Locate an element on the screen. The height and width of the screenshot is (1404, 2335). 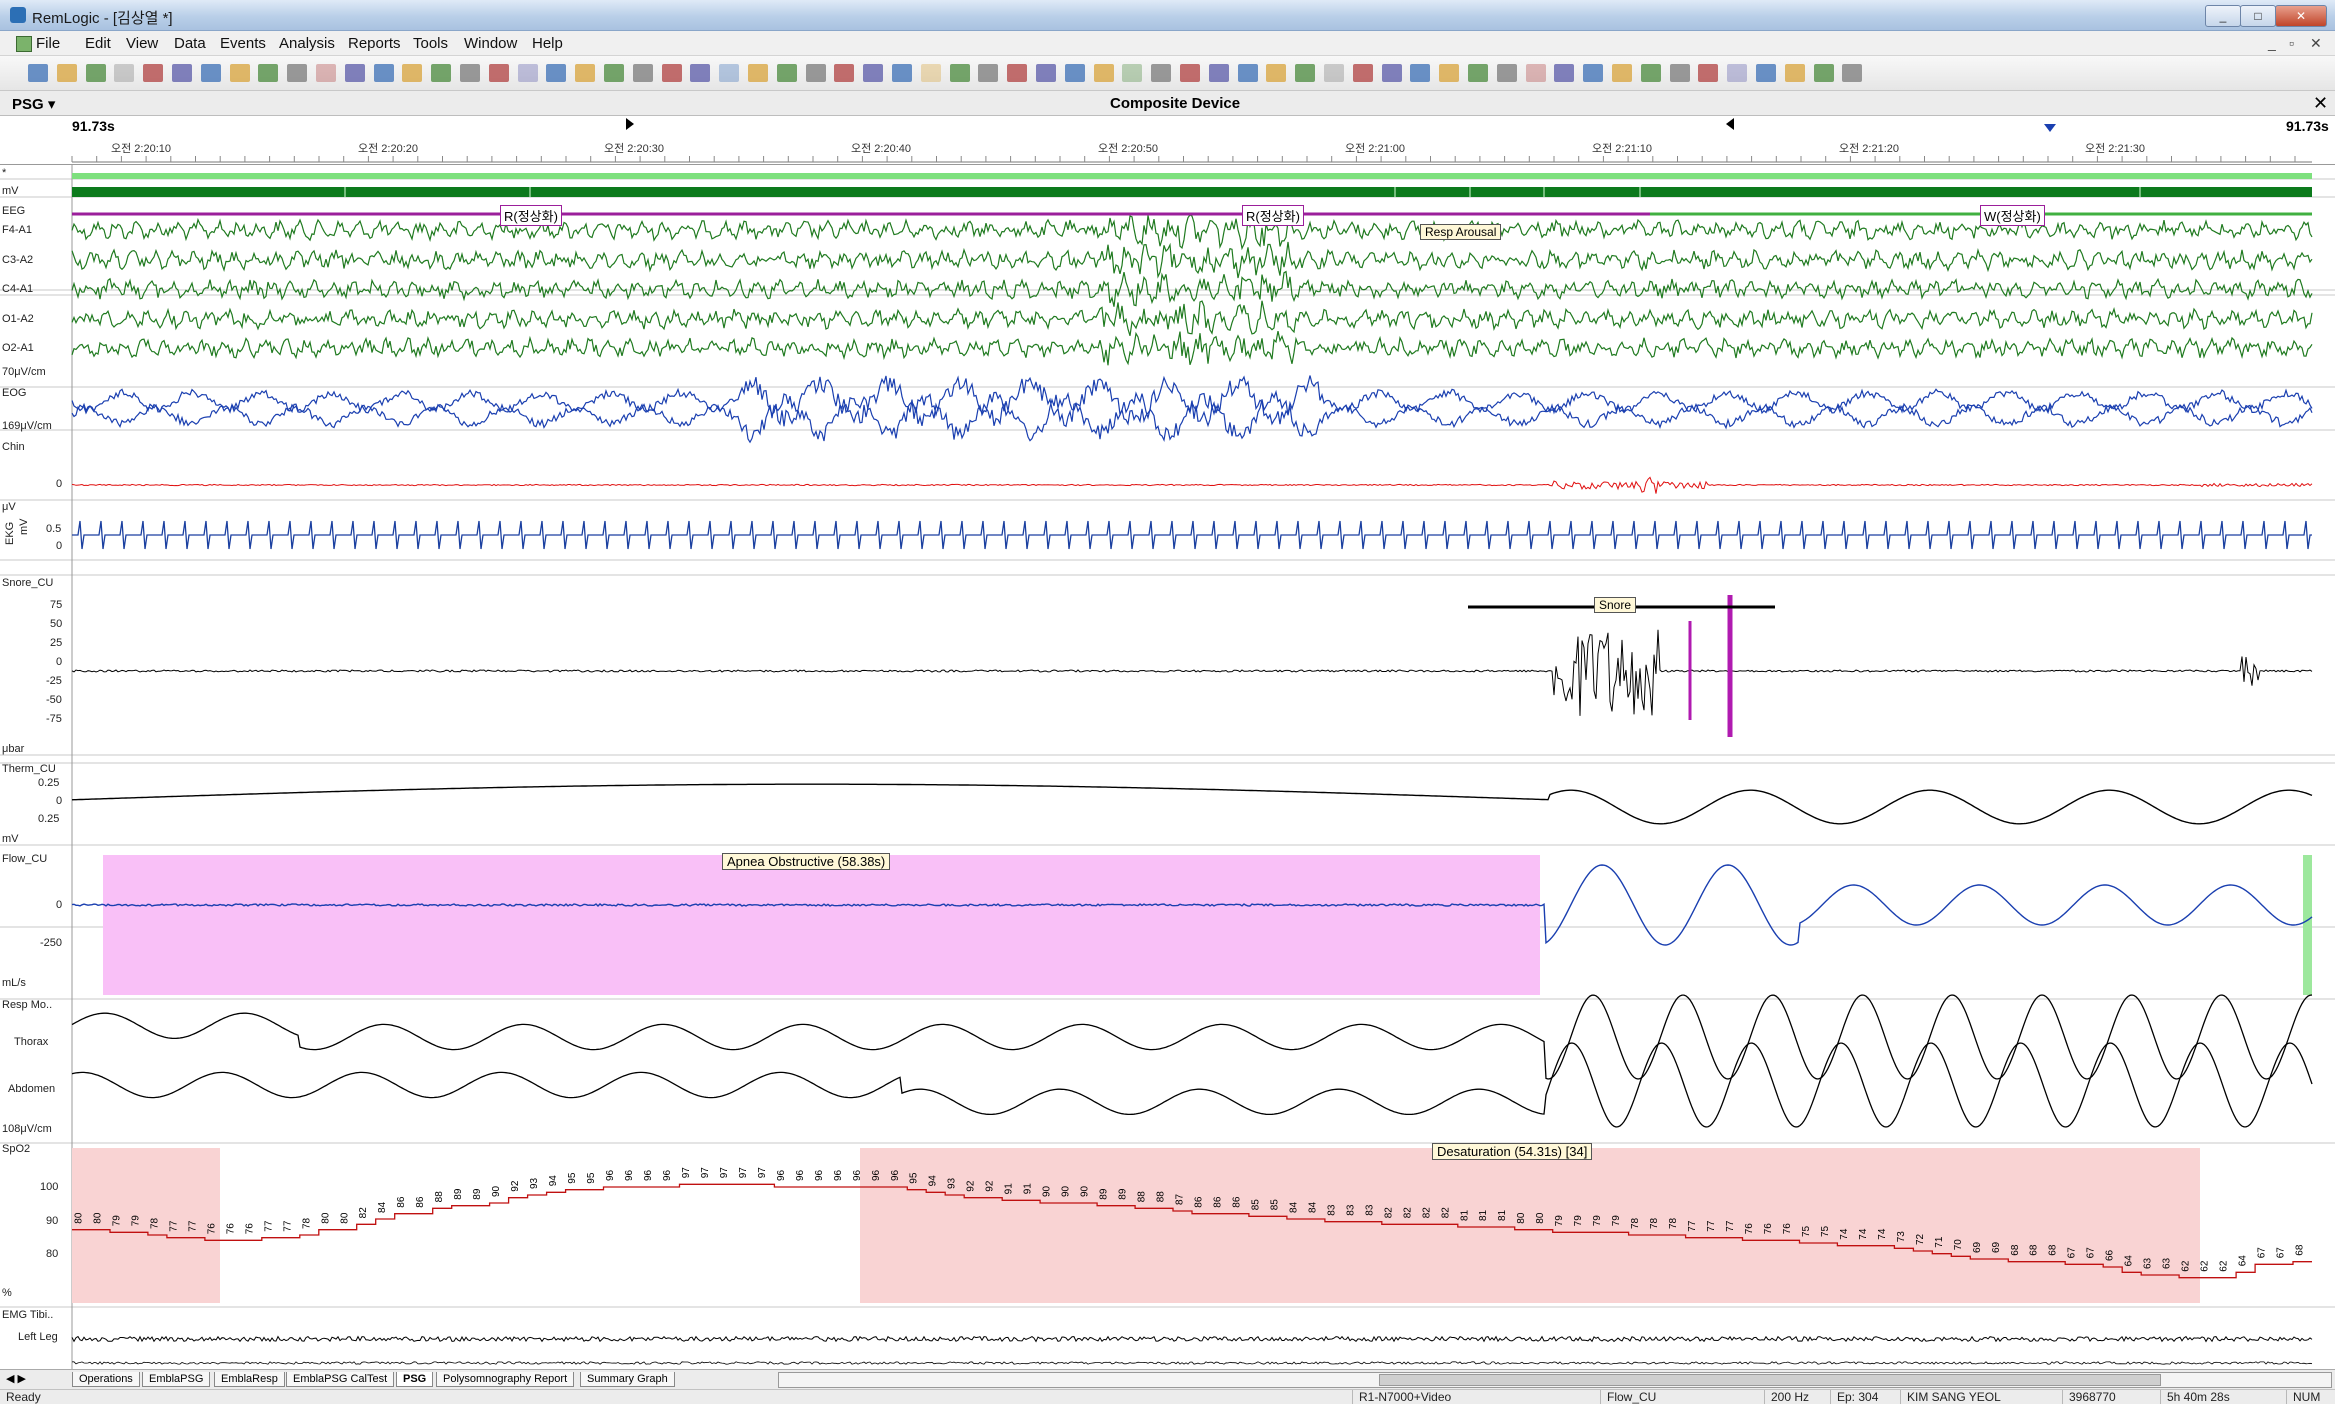
panel-close-icon: ✕ is located at coordinates (2321, 103).